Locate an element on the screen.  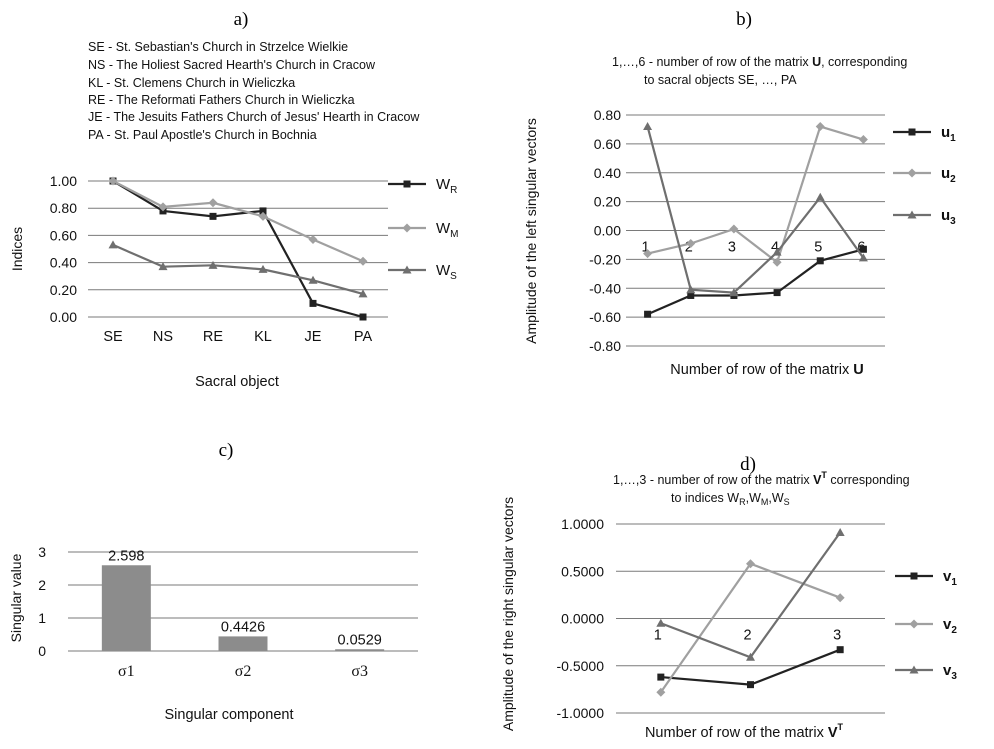
chart-d-ytick-label: 0.5000 is located at coordinates (582, 571).